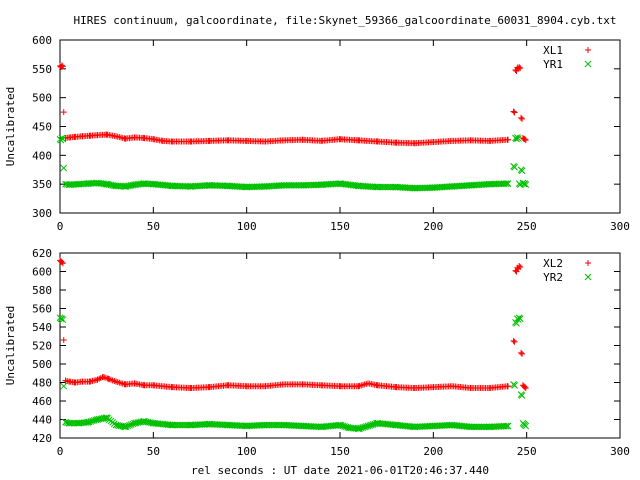 The width and height of the screenshot is (640, 480). Describe the element at coordinates (433, 451) in the screenshot. I see `x-tick-label: 200` at that location.